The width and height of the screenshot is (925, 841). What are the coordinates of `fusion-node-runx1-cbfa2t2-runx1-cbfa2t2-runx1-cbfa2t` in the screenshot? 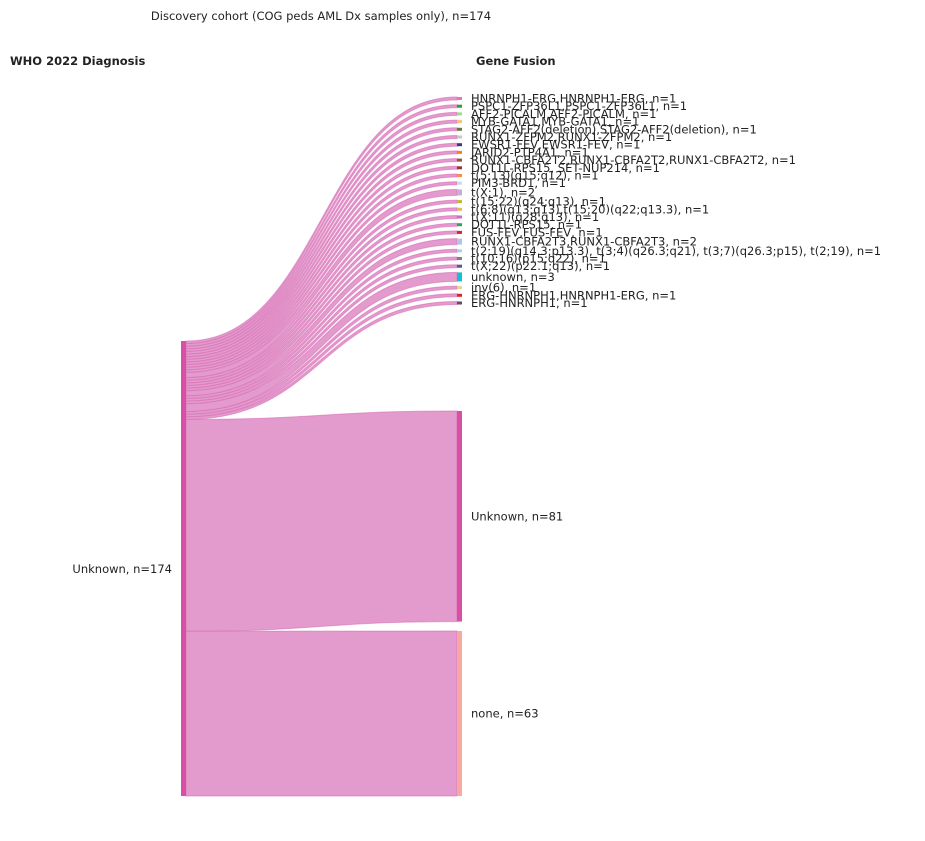 It's located at (459, 160).